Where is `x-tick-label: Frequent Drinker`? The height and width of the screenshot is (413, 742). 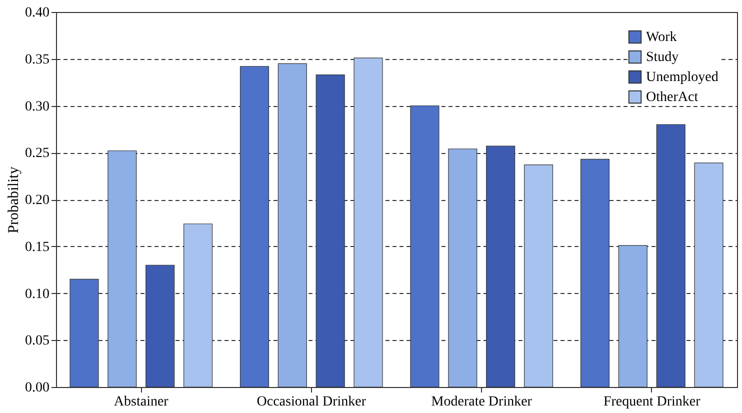 x-tick-label: Frequent Drinker is located at coordinates (652, 402).